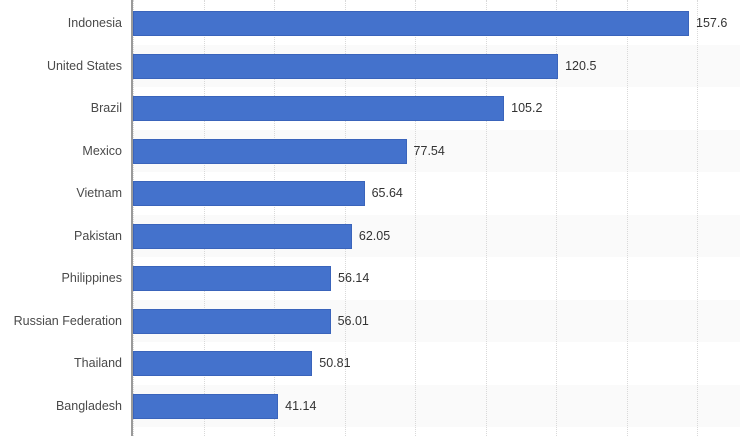 This screenshot has height=436, width=740. Describe the element at coordinates (581, 65) in the screenshot. I see `bar-value-label: 120.5` at that location.